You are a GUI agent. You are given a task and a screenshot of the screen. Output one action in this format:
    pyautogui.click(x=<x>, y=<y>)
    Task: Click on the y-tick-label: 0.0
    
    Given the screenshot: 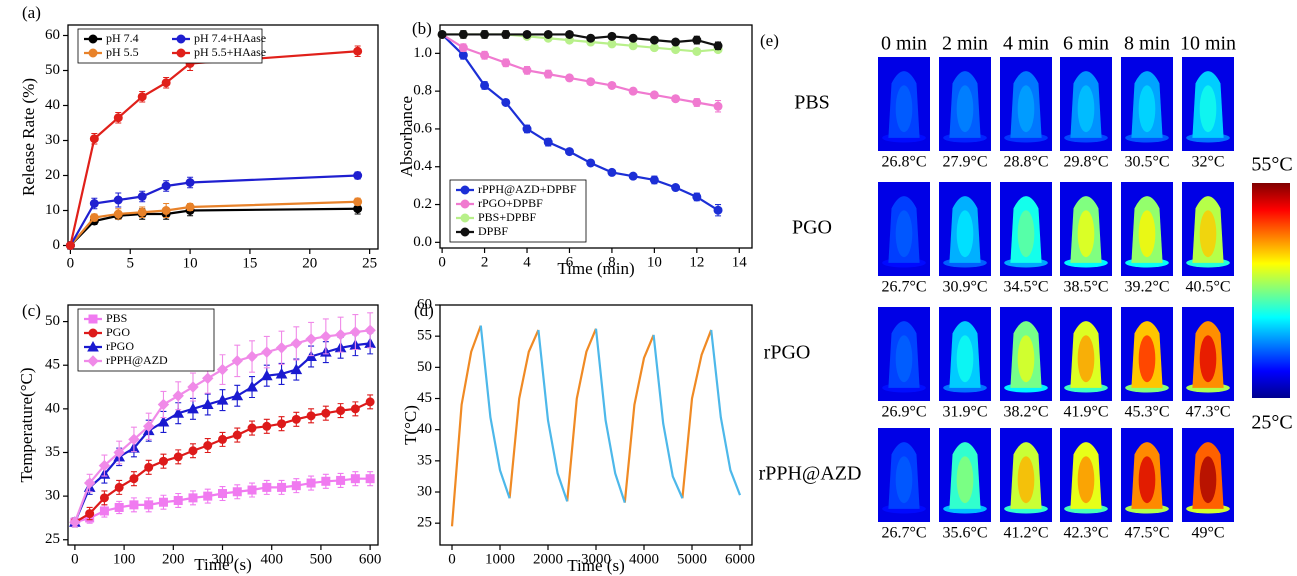 What is the action you would take?
    pyautogui.click(x=422, y=242)
    